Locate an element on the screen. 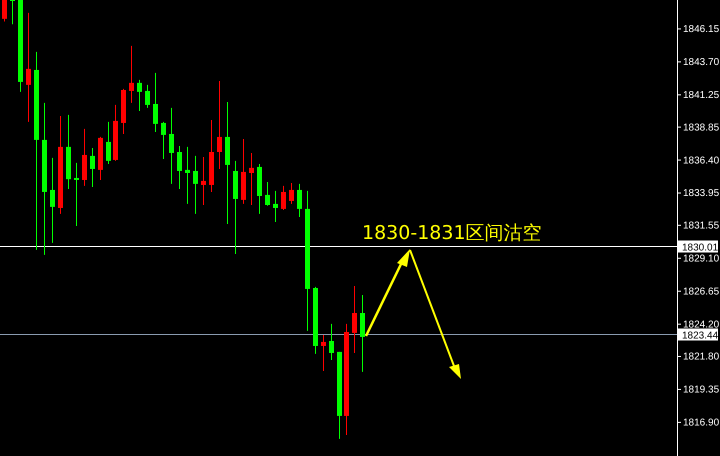  ref-line-label: 1823.44 is located at coordinates (700, 336).